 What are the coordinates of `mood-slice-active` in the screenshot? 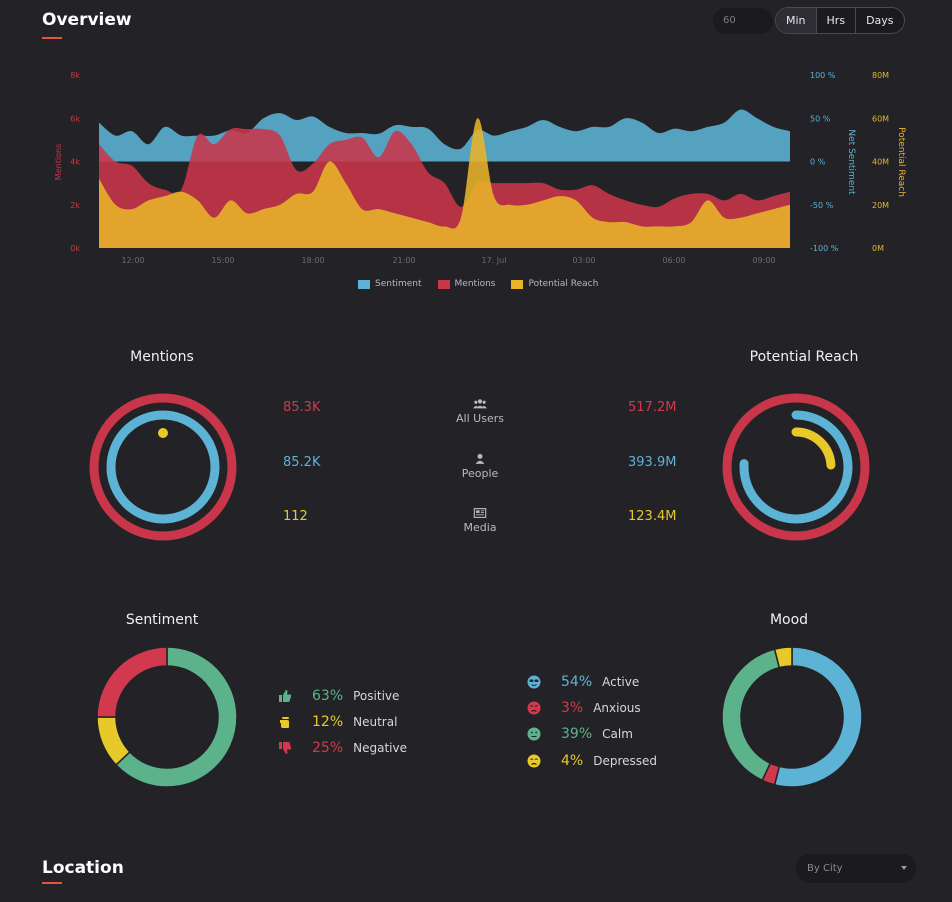 It's located at (818, 717).